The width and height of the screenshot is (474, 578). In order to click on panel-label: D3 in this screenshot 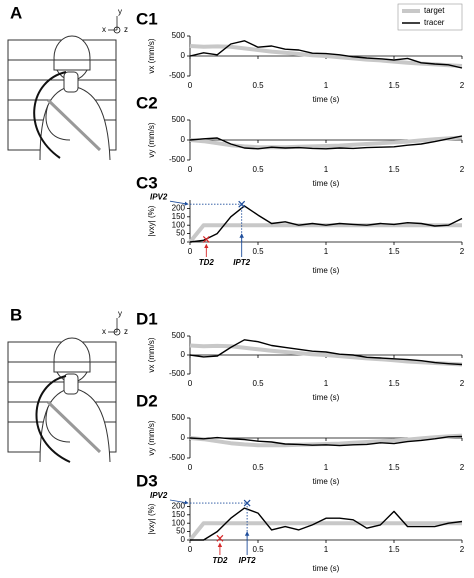, I will do `click(147, 480)`.